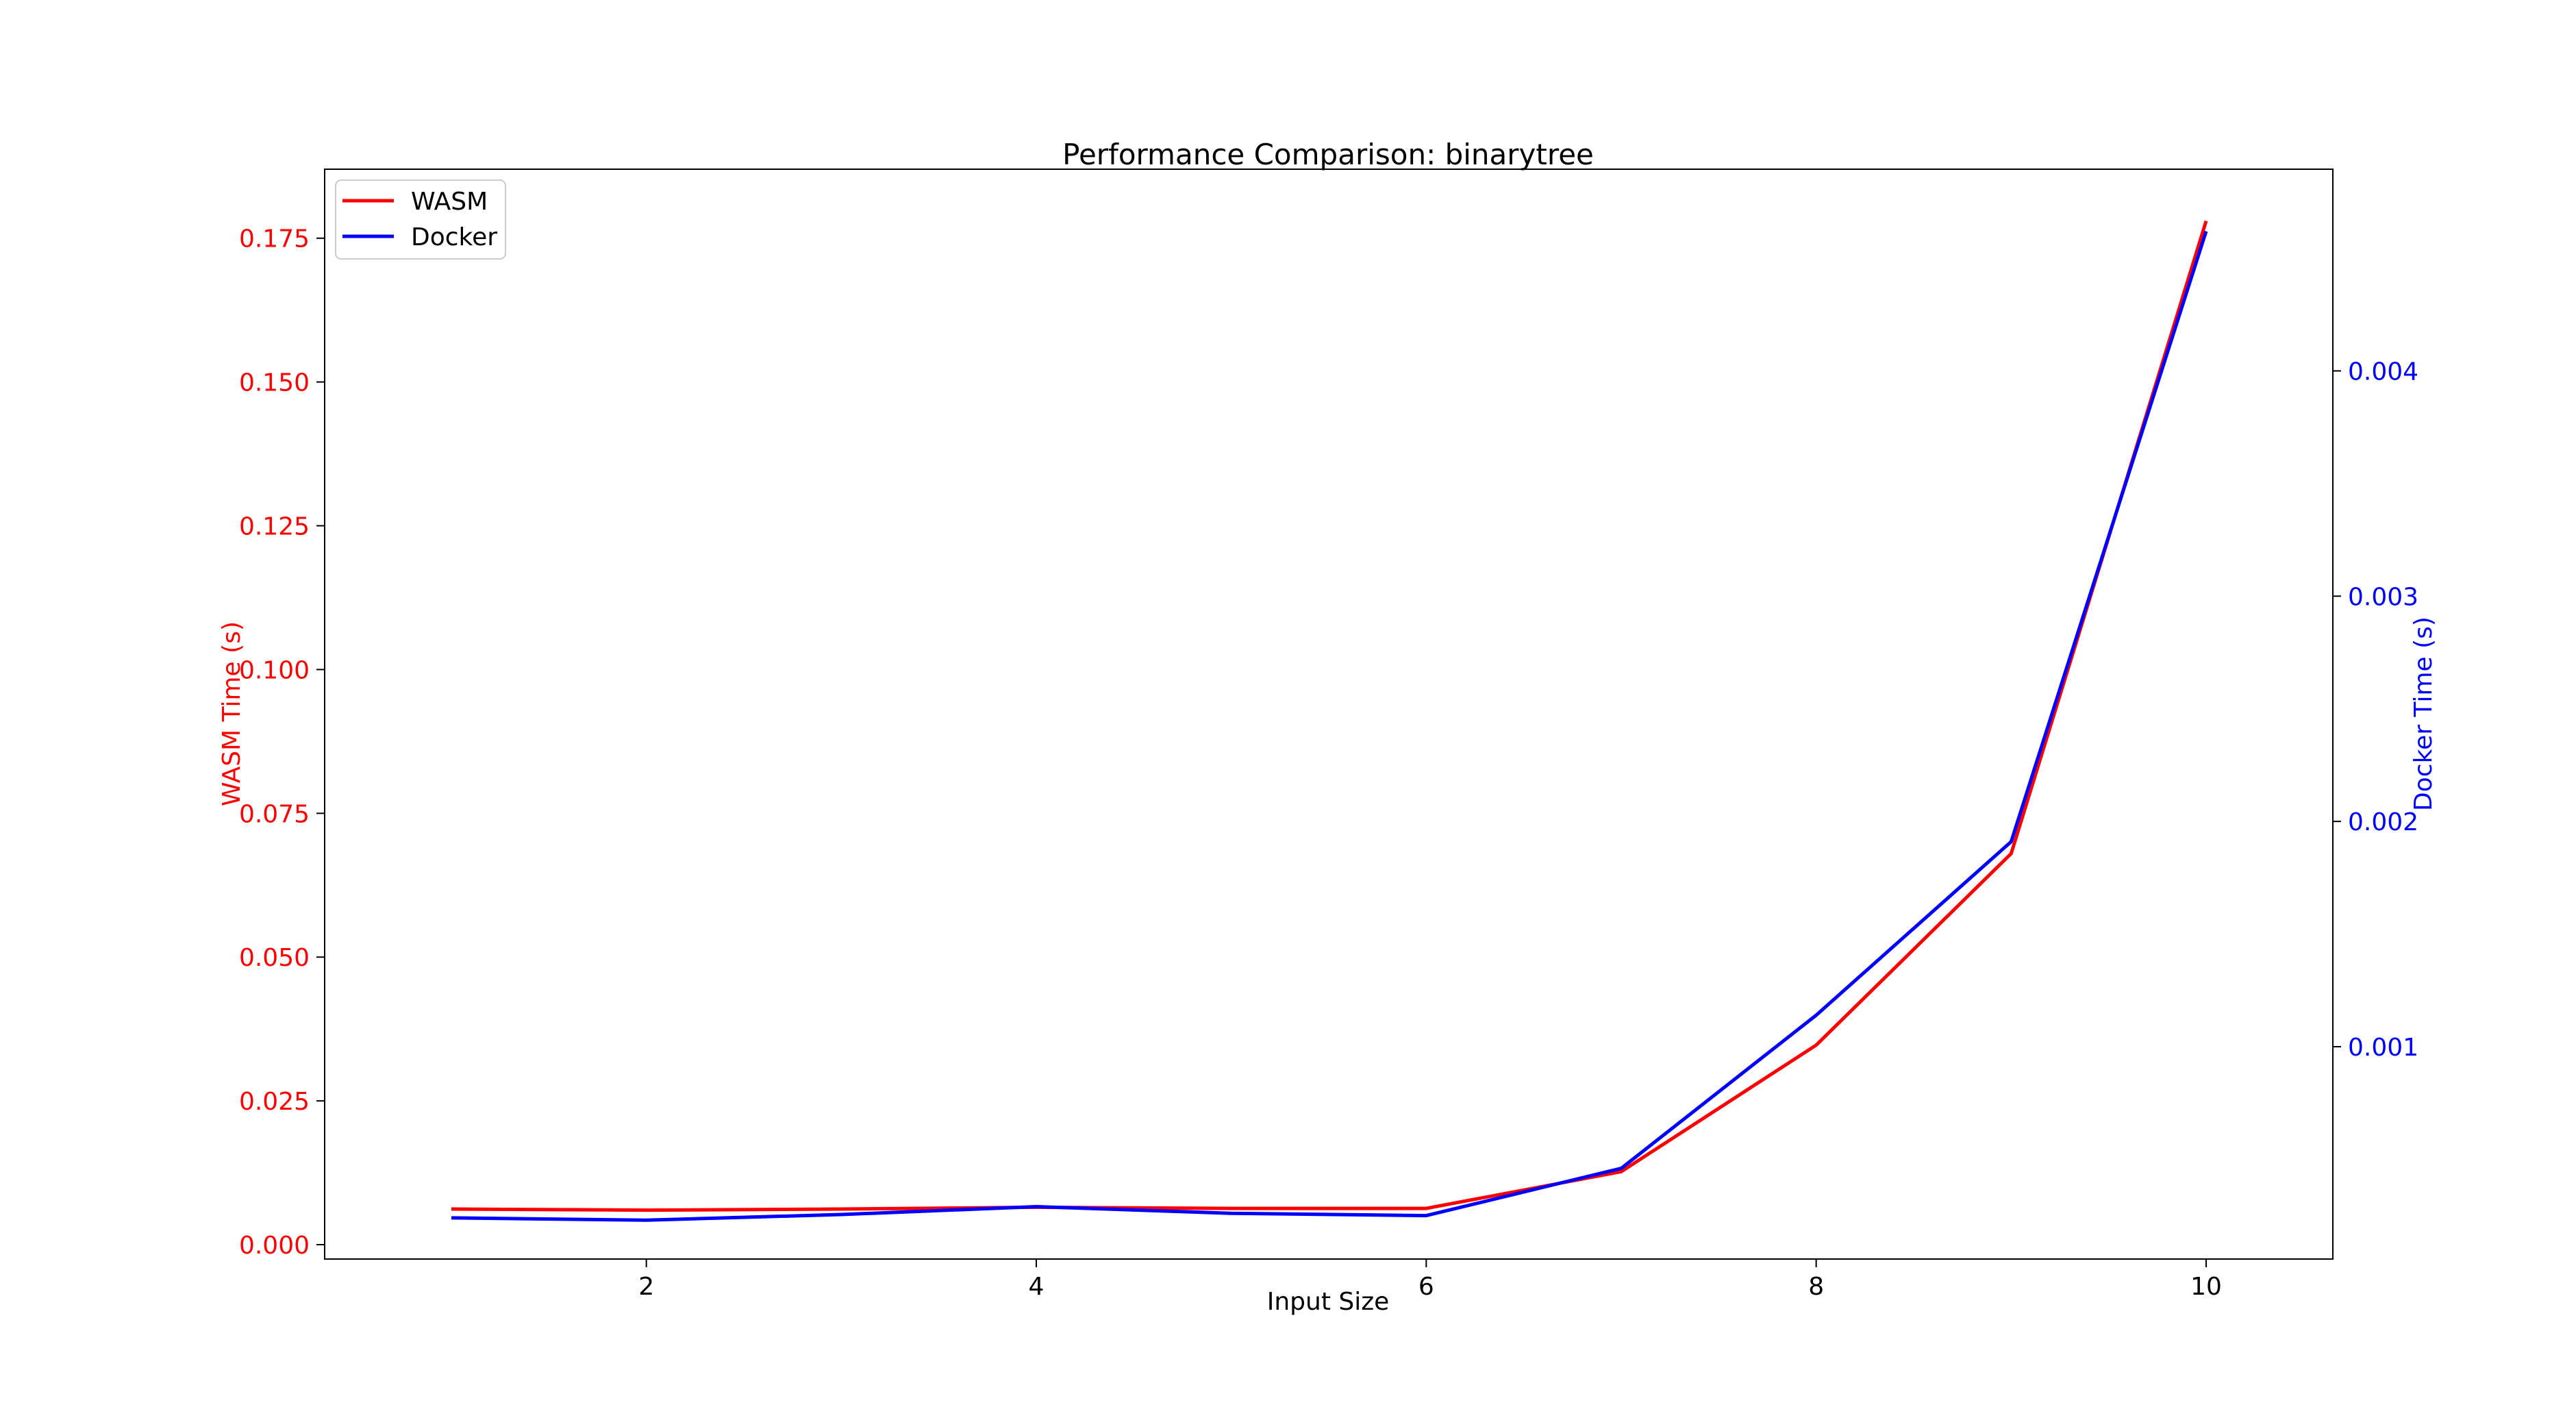  Describe the element at coordinates (274, 527) in the screenshot. I see `left-y-tick-label: 0.125` at that location.